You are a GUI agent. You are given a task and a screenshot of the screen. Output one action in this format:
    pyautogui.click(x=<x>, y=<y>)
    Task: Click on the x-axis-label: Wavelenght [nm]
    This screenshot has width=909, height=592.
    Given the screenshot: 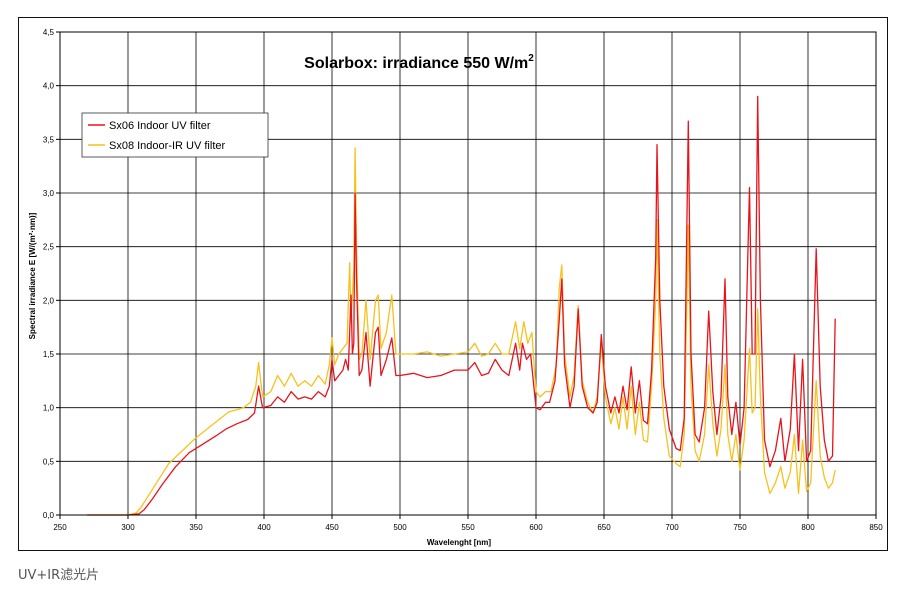 What is the action you would take?
    pyautogui.click(x=459, y=542)
    